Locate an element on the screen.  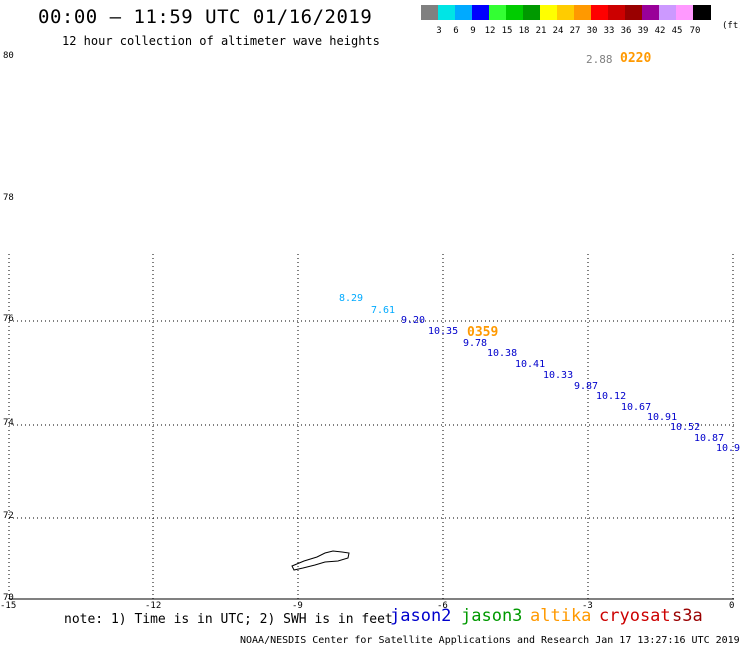
longitude-label: -3 is located at coordinates (587, 606).